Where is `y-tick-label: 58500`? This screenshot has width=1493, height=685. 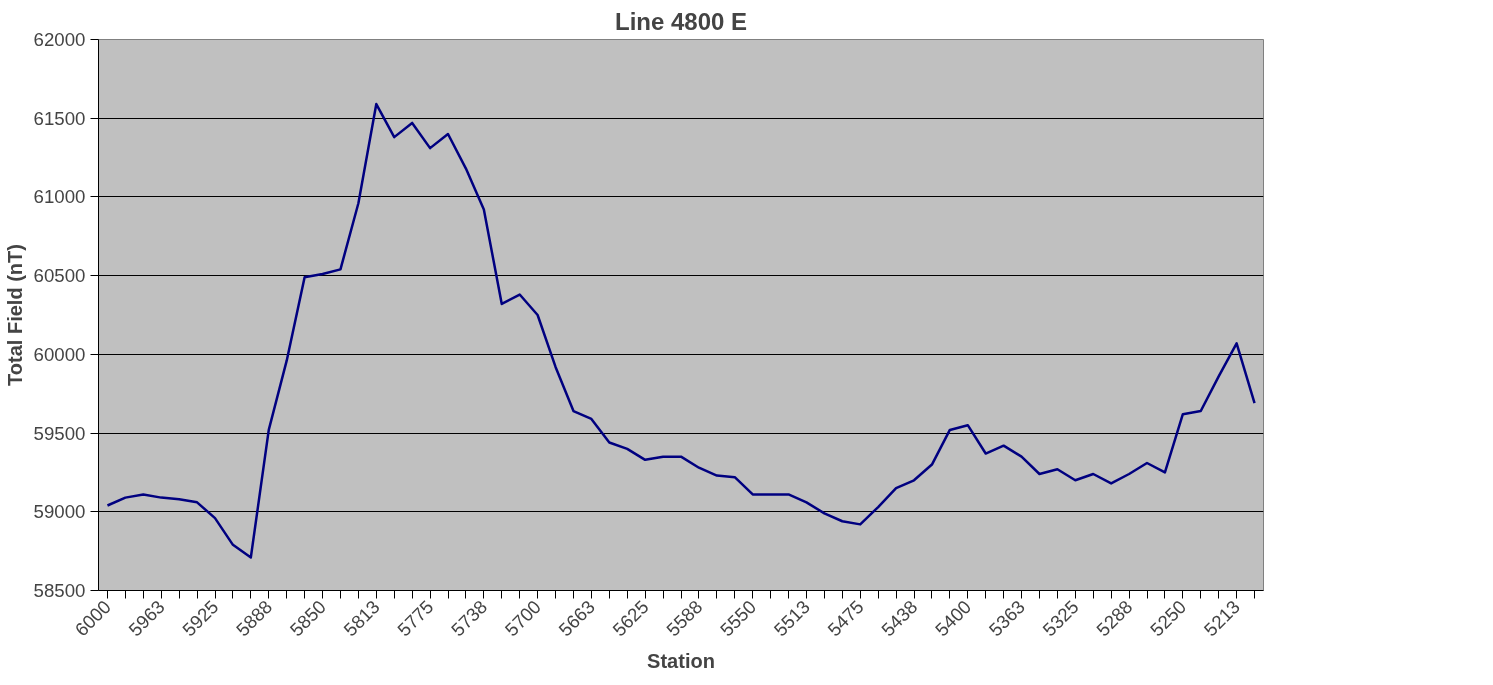
y-tick-label: 58500 is located at coordinates (59, 590).